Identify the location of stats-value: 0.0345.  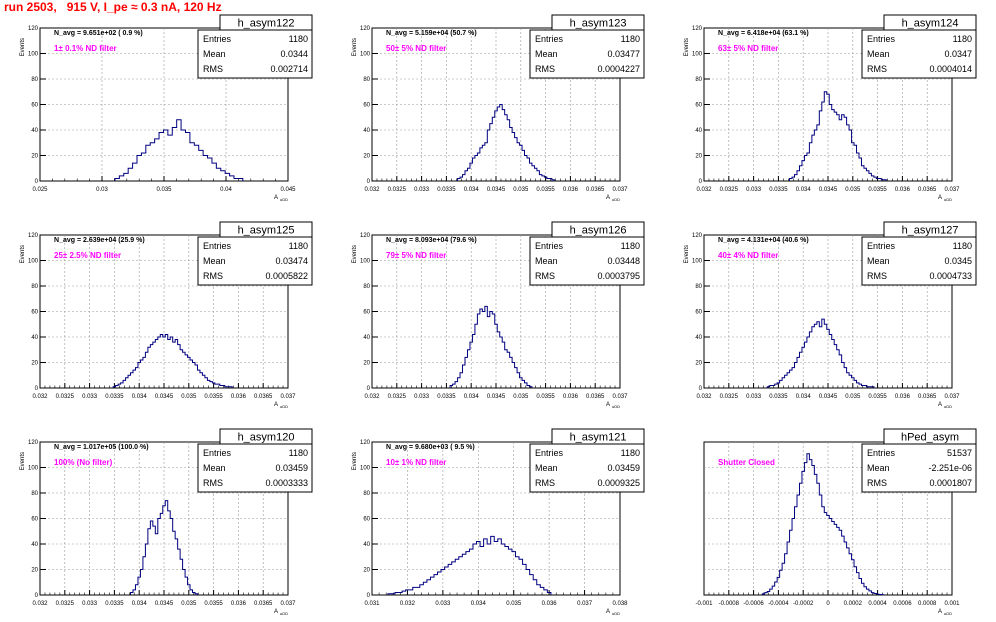
(958, 261).